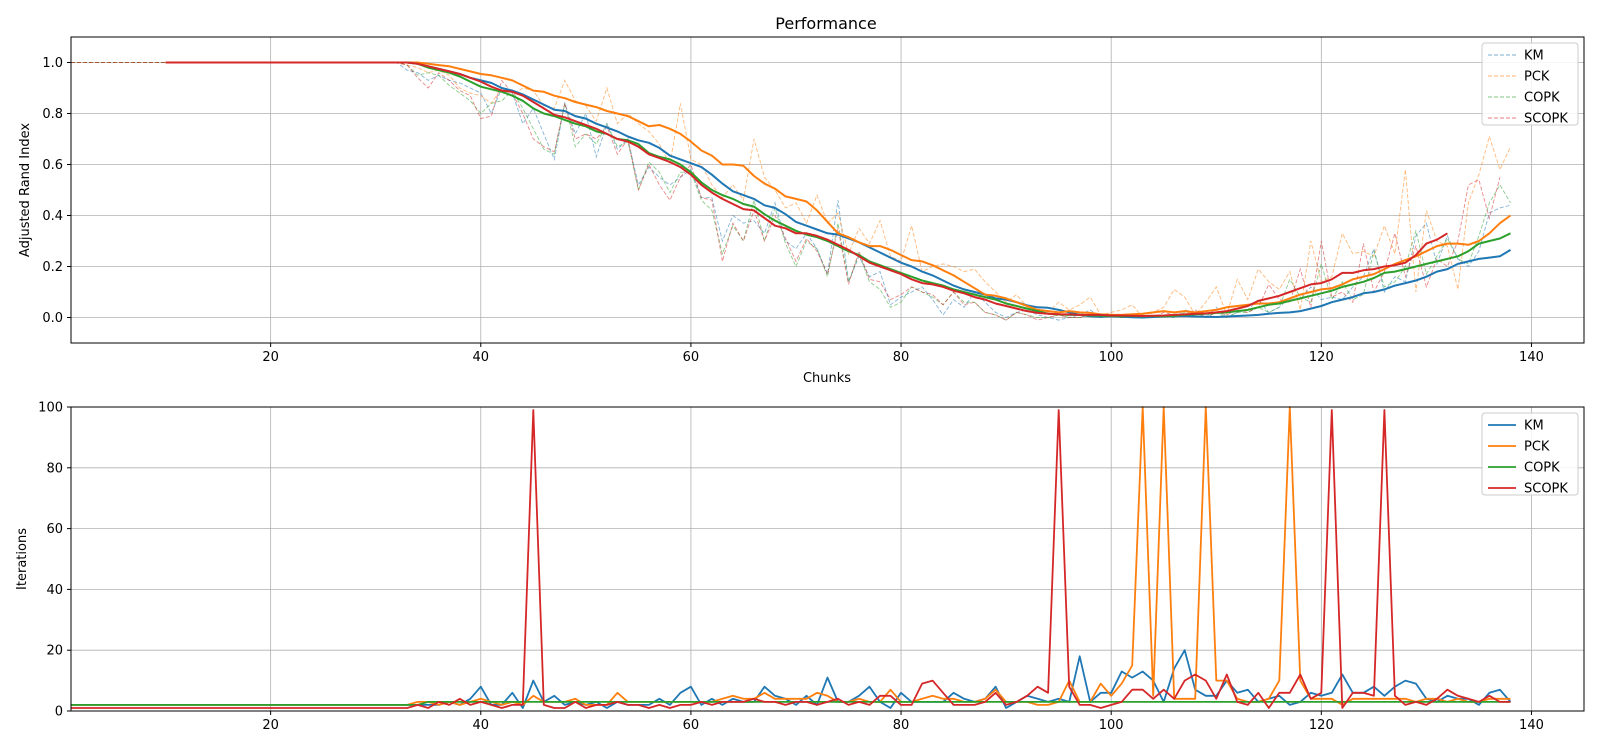 This screenshot has width=1600, height=750. I want to click on ari-xtick-label-140: 140, so click(1531, 357).